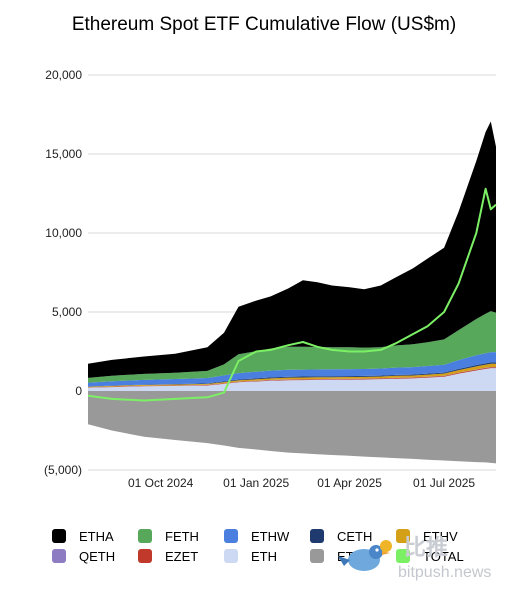 This screenshot has width=528, height=600. Describe the element at coordinates (270, 536) in the screenshot. I see `legend-label: ETHW` at that location.